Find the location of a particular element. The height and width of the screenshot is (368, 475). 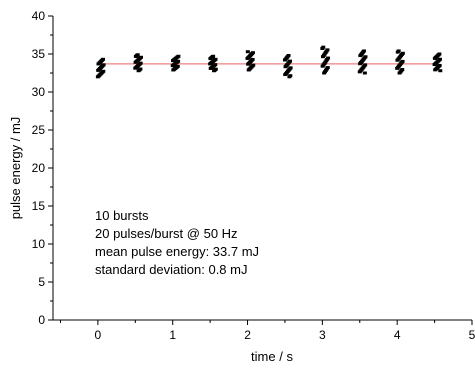

y-tick-label: 10 is located at coordinates (39, 244).